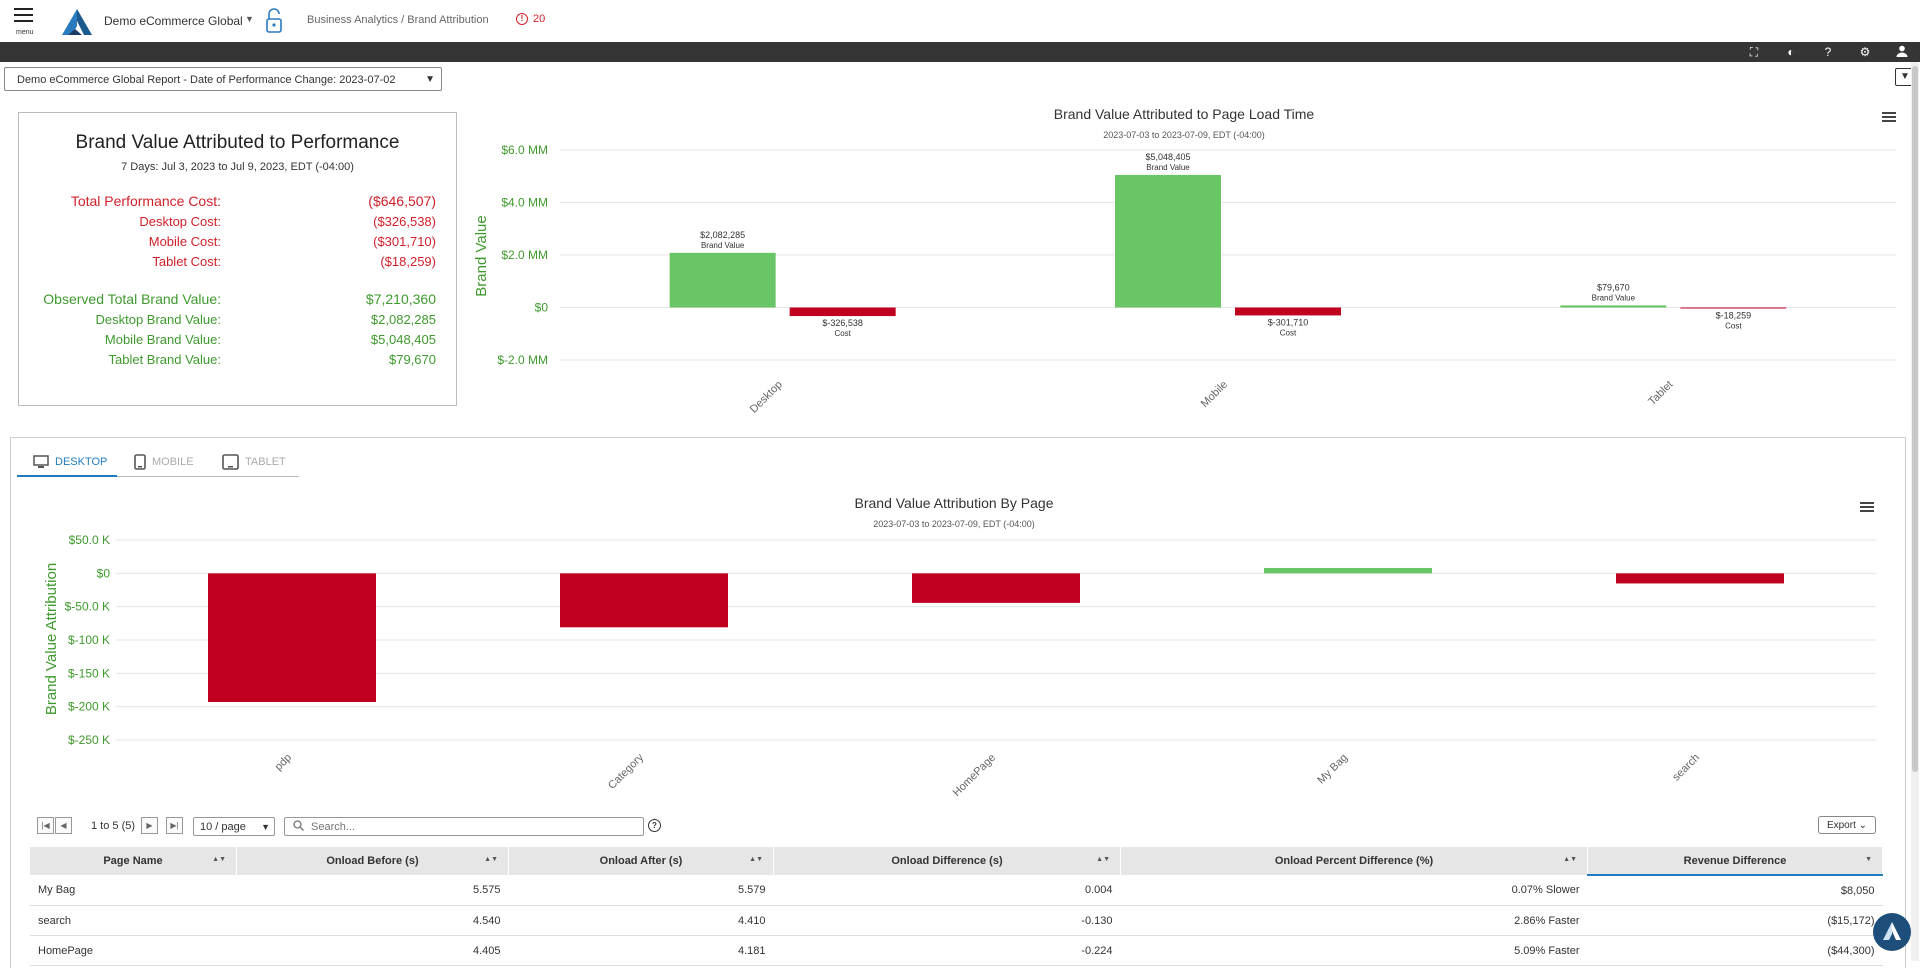  Describe the element at coordinates (471, 826) in the screenshot. I see `search-input` at that location.